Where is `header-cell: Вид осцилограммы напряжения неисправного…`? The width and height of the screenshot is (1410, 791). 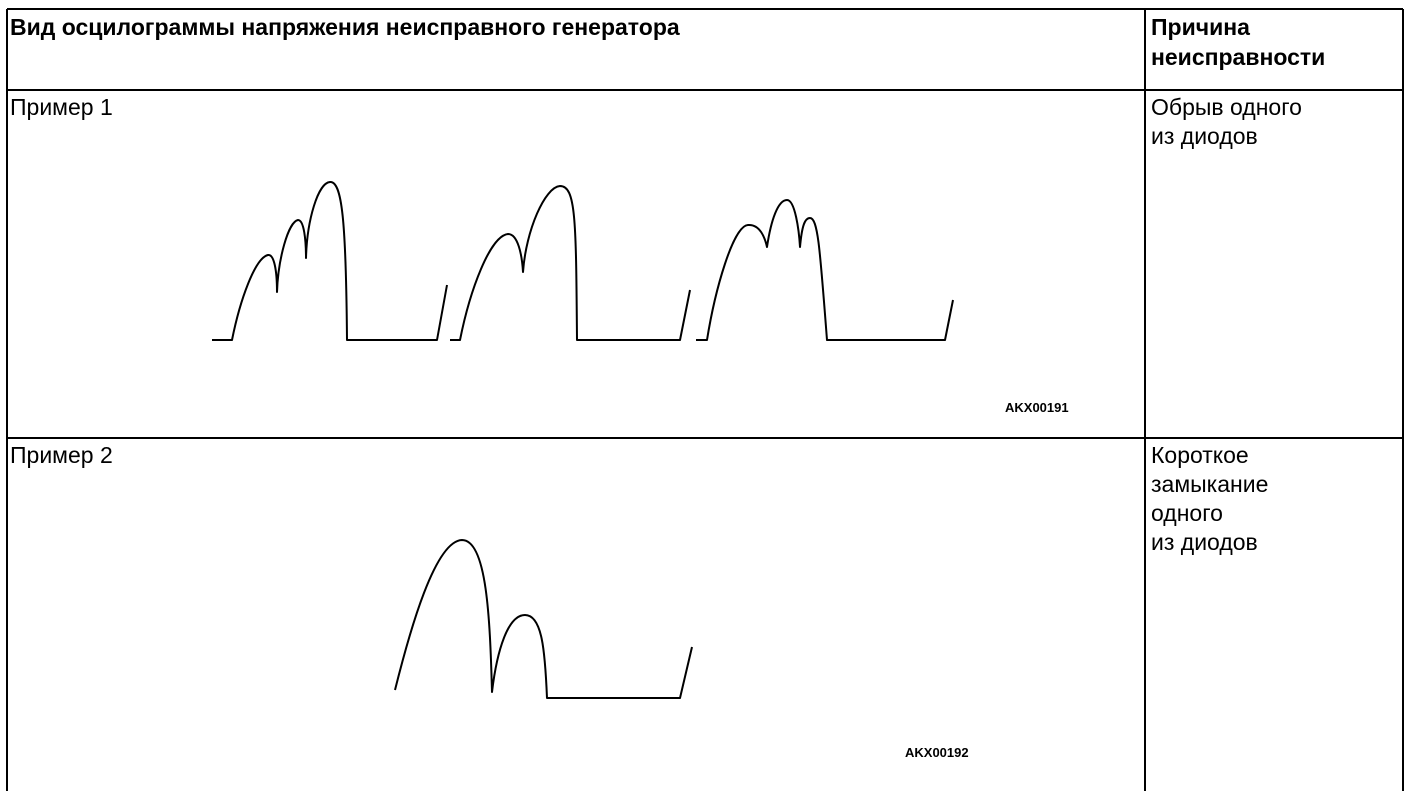
header-cell: Вид осцилограммы напряжения неисправного… is located at coordinates (345, 27).